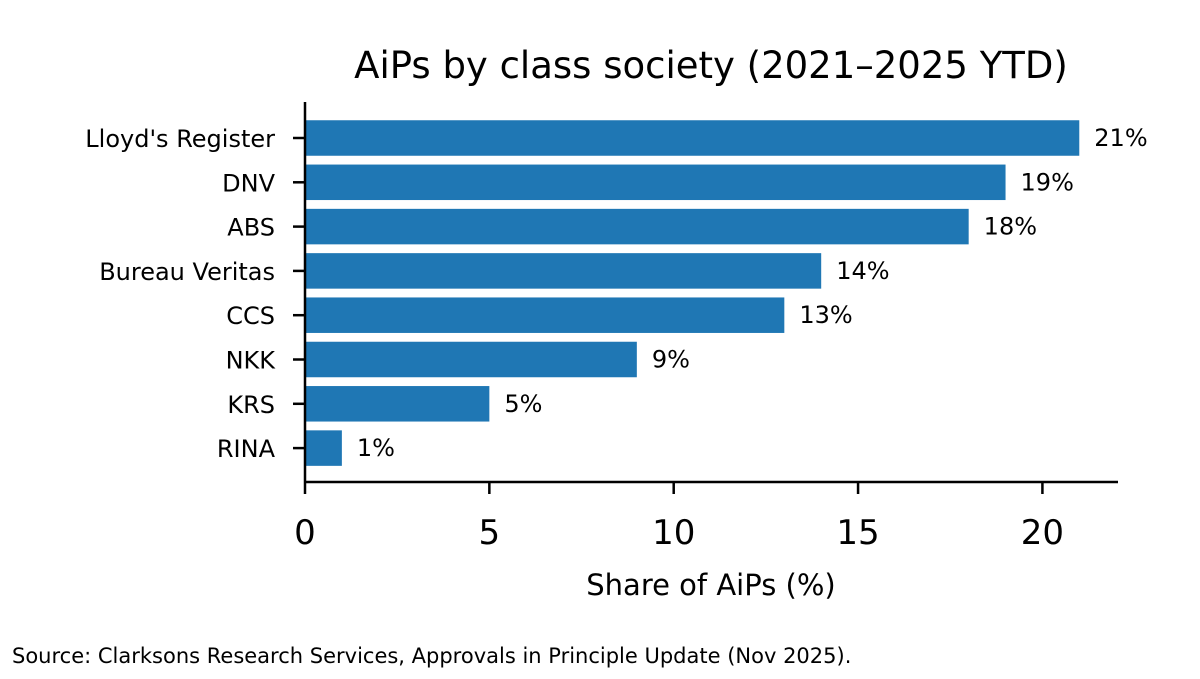 This screenshot has height=679, width=1200. Describe the element at coordinates (1047, 182) in the screenshot. I see `data-label: 19%` at that location.